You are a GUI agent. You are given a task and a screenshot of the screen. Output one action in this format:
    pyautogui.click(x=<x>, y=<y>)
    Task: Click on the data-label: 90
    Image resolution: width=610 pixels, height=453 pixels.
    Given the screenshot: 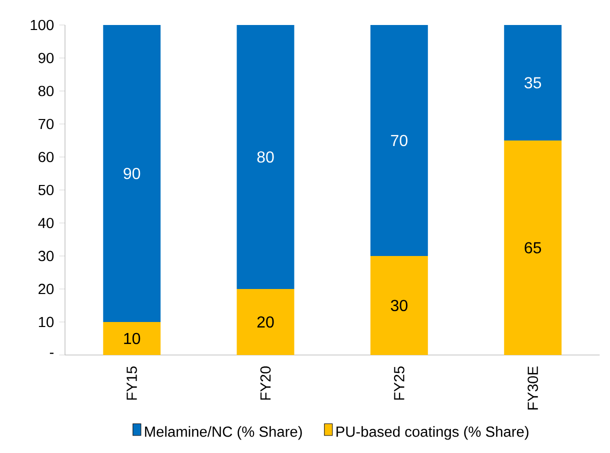 What is the action you would take?
    pyautogui.click(x=132, y=174)
    